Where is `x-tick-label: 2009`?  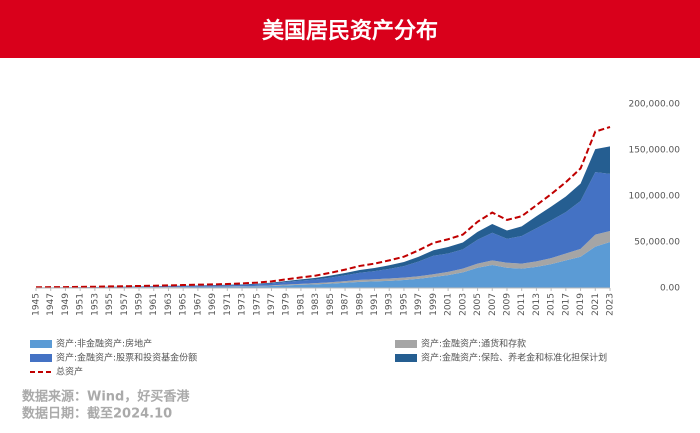 x-tick-label: 2009 is located at coordinates (507, 304).